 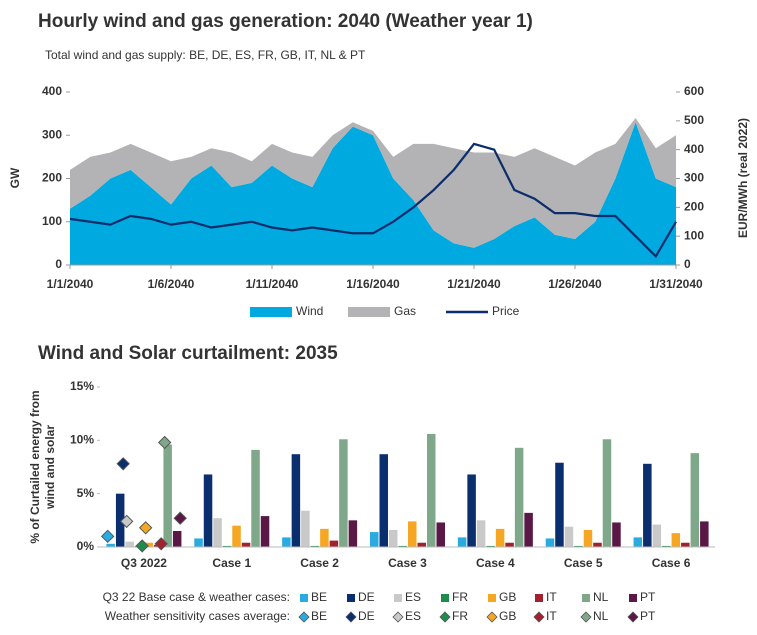 What do you see at coordinates (694, 120) in the screenshot?
I see `y2-tick-label: 500` at bounding box center [694, 120].